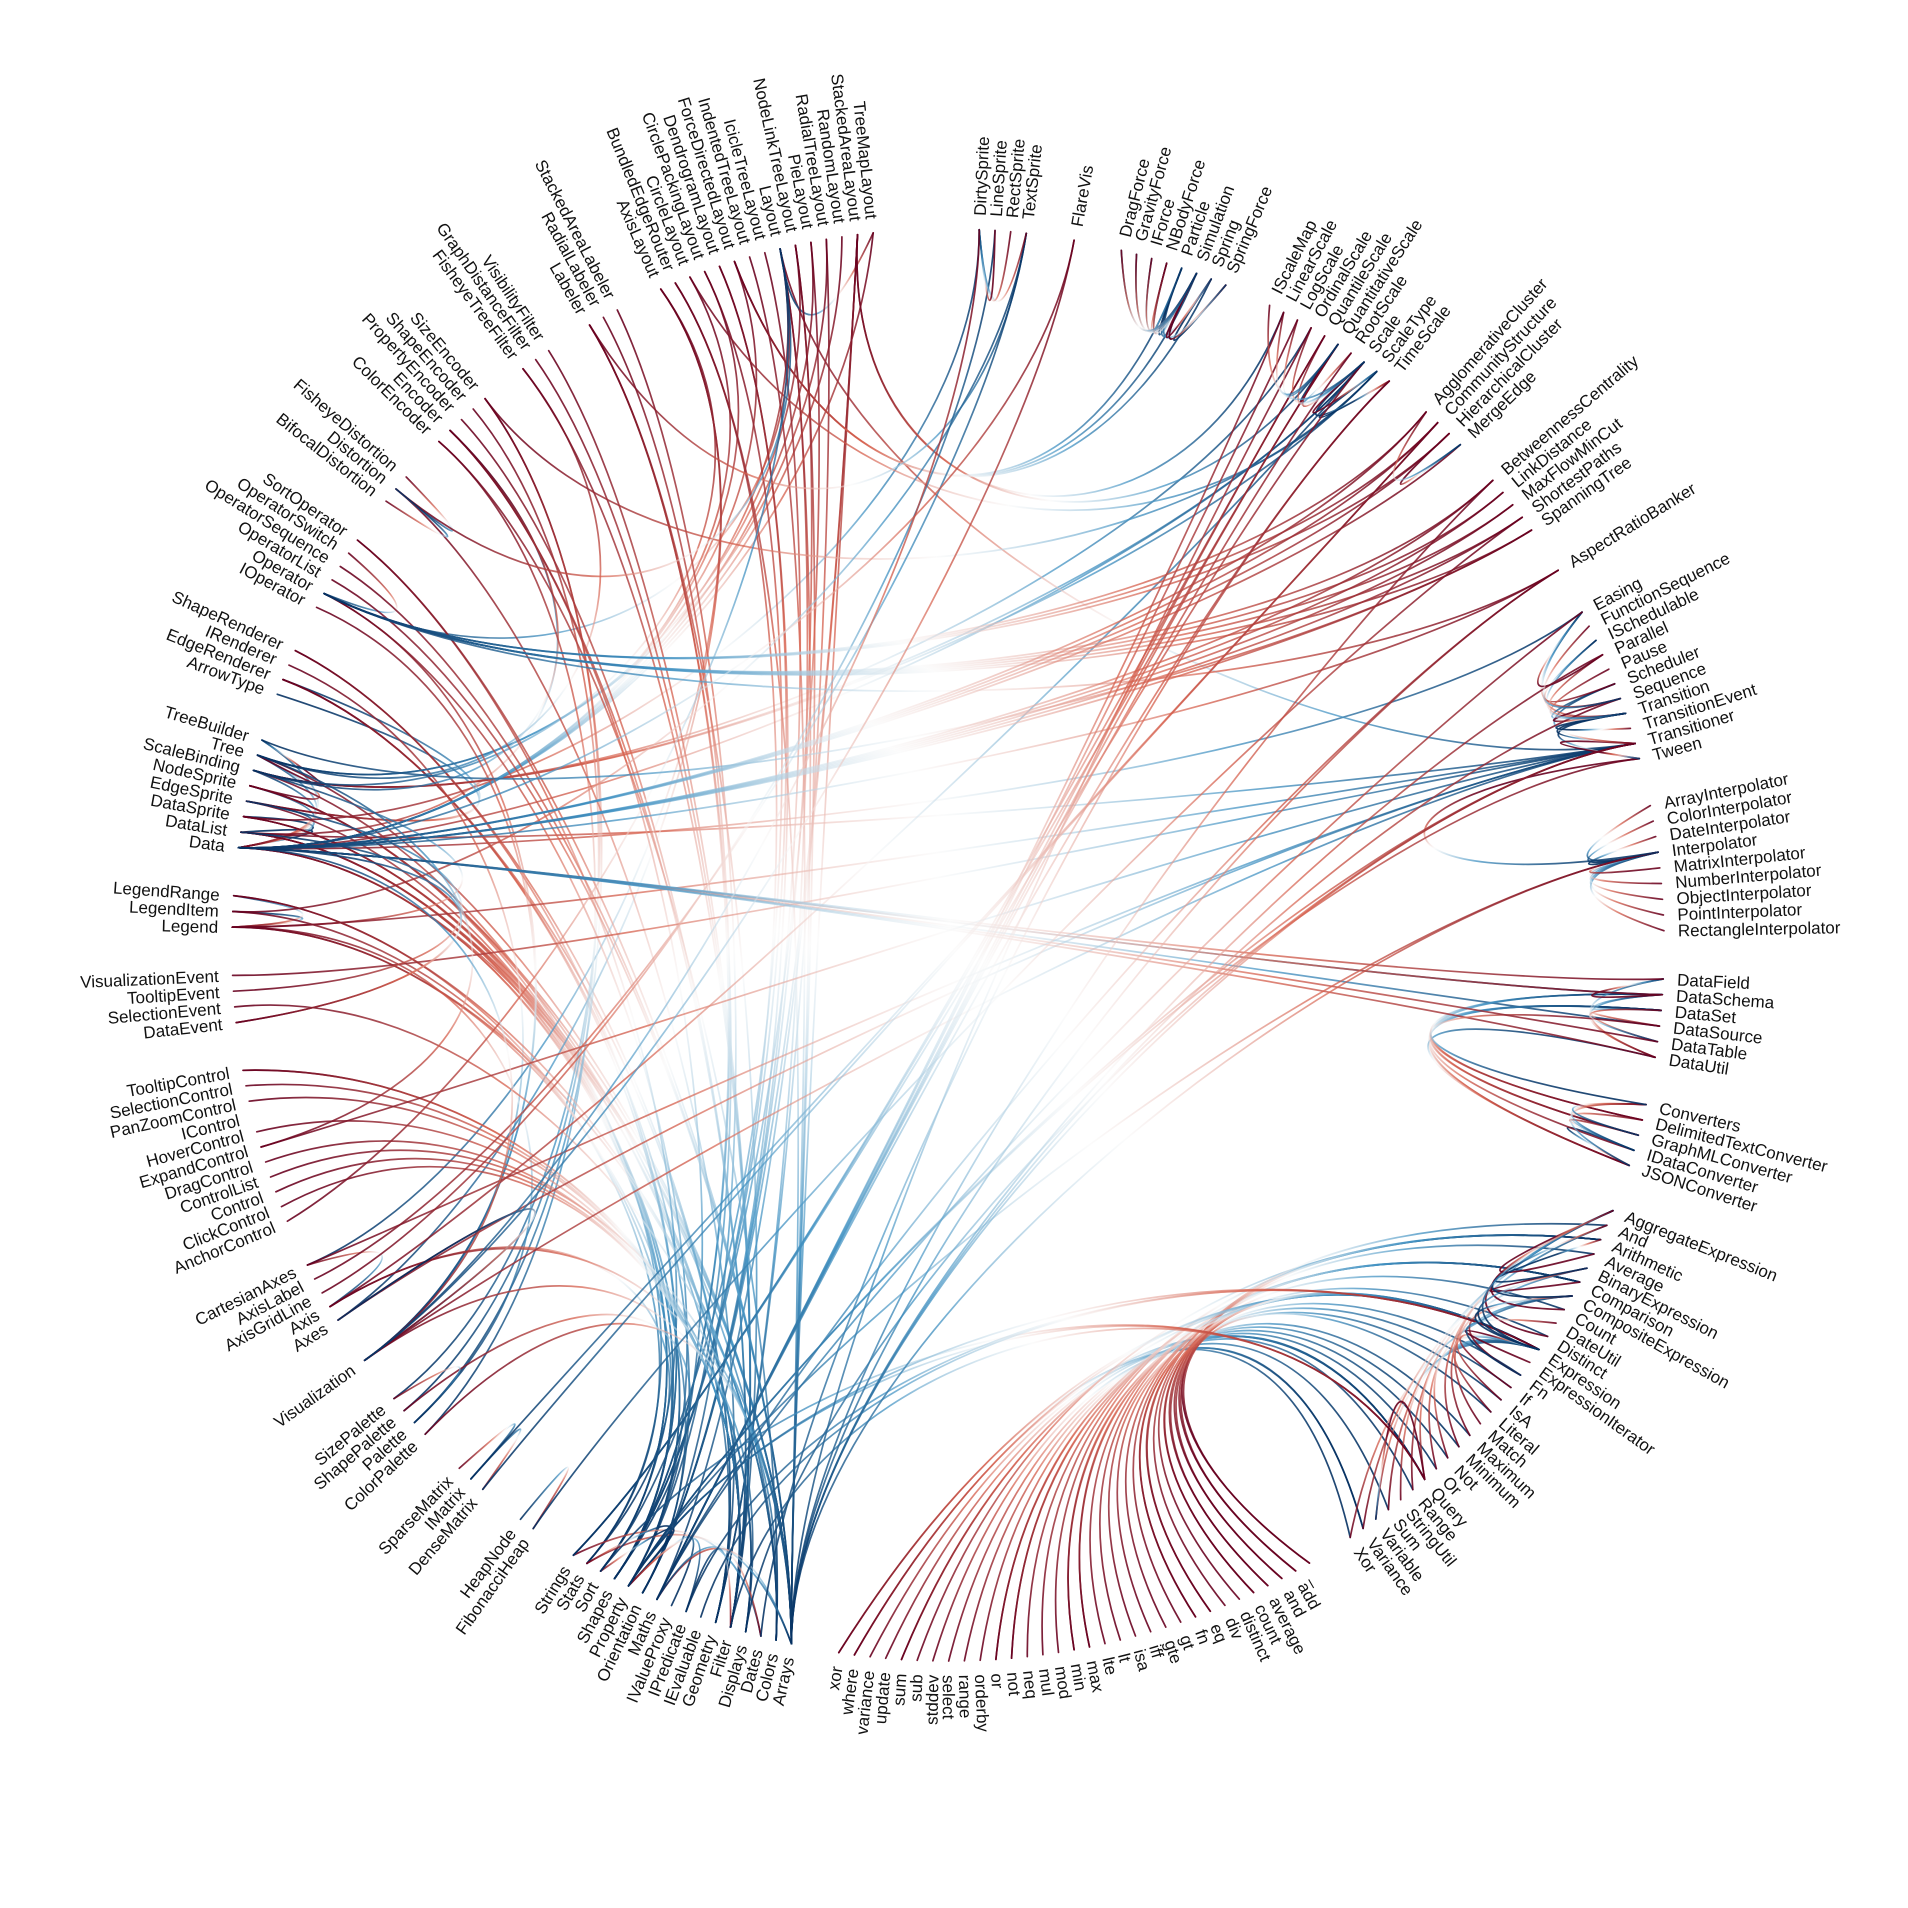 The width and height of the screenshot is (1908, 1908). I want to click on edge-FisheyeTreeFilter-Filter, so click(636, 998).